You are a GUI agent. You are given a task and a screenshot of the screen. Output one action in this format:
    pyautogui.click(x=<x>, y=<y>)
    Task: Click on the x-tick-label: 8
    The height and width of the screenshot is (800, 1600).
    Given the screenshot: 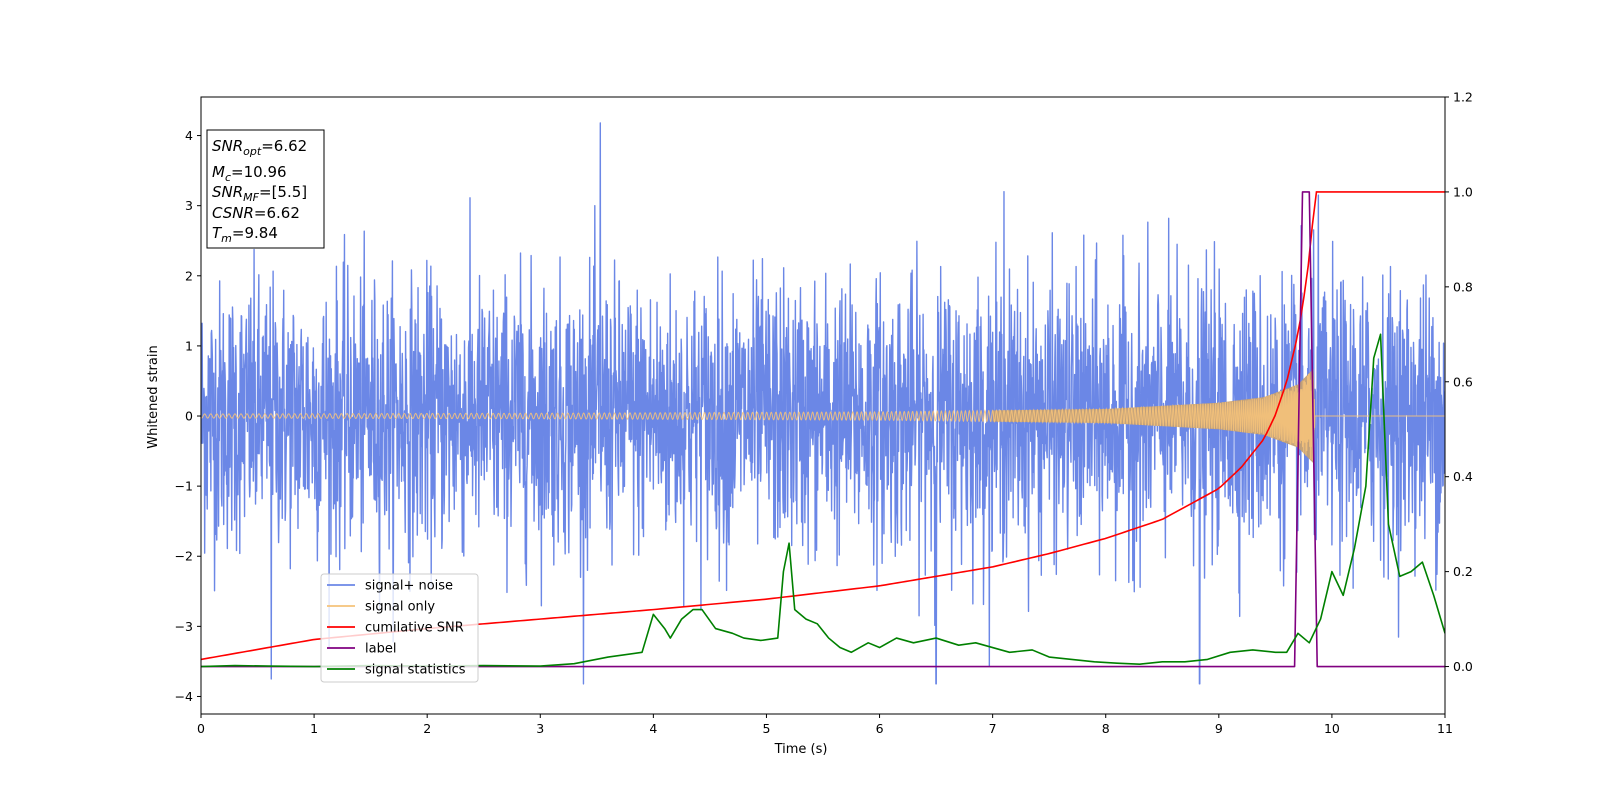 What is the action you would take?
    pyautogui.click(x=1106, y=728)
    